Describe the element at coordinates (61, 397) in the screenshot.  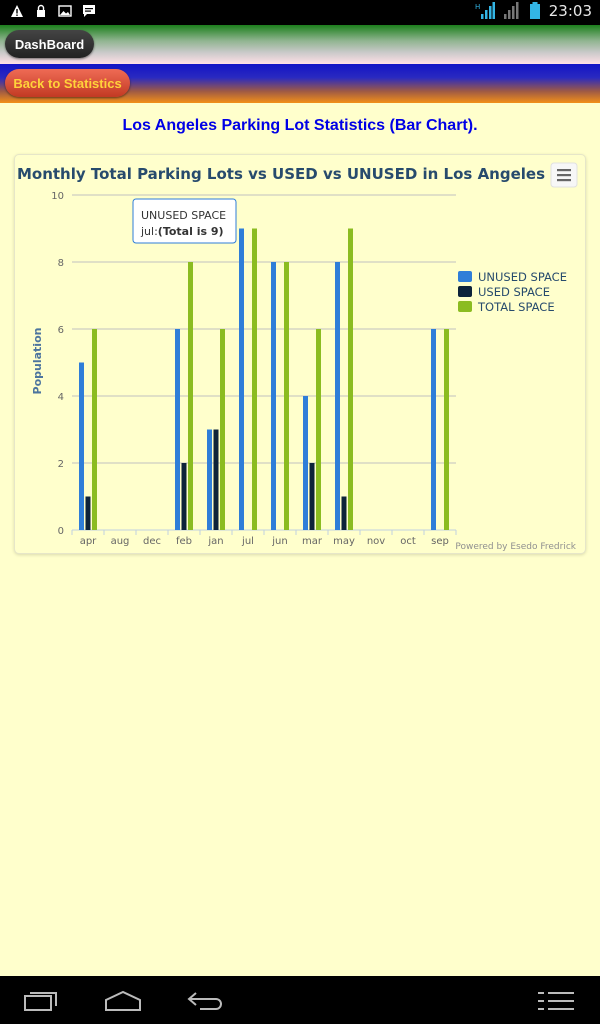
I see `y-tick-label: 4` at that location.